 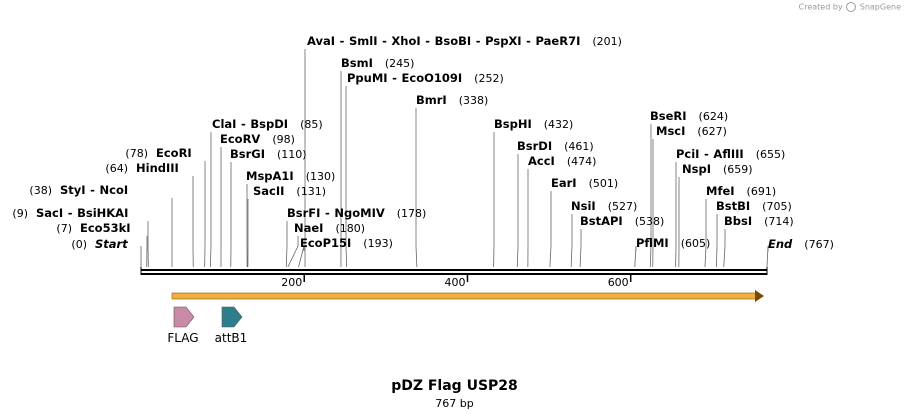 What do you see at coordinates (321, 176) in the screenshot?
I see `site-position: (130)` at bounding box center [321, 176].